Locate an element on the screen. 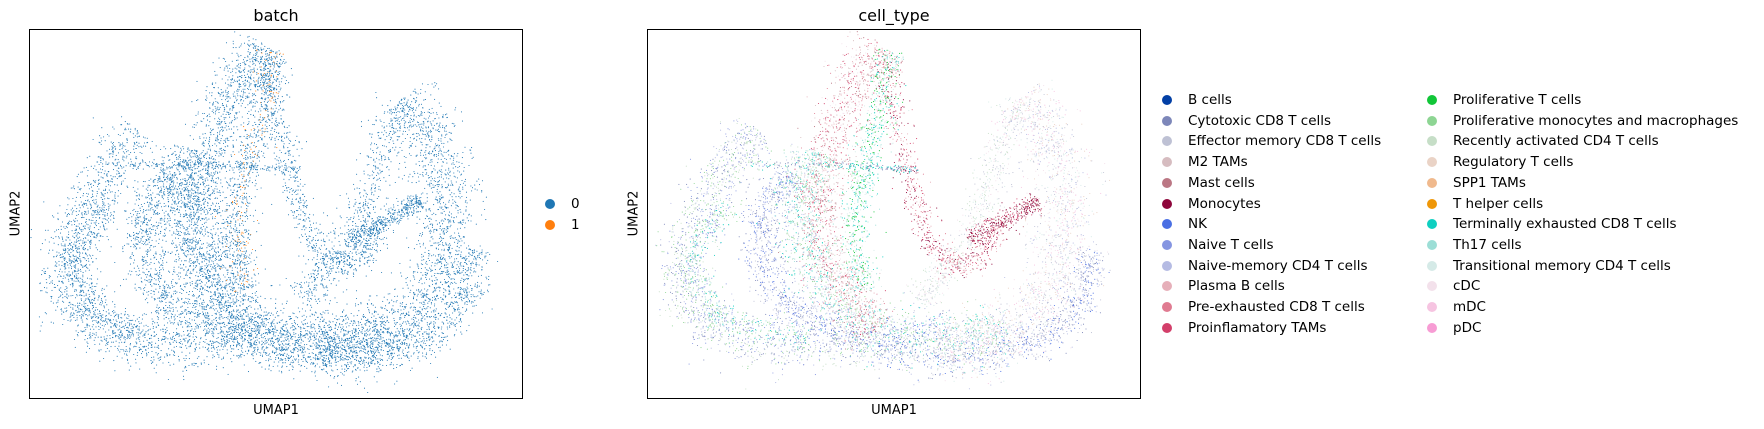 The width and height of the screenshot is (1764, 429). legend-label: Proliferative T cells is located at coordinates (1517, 100).